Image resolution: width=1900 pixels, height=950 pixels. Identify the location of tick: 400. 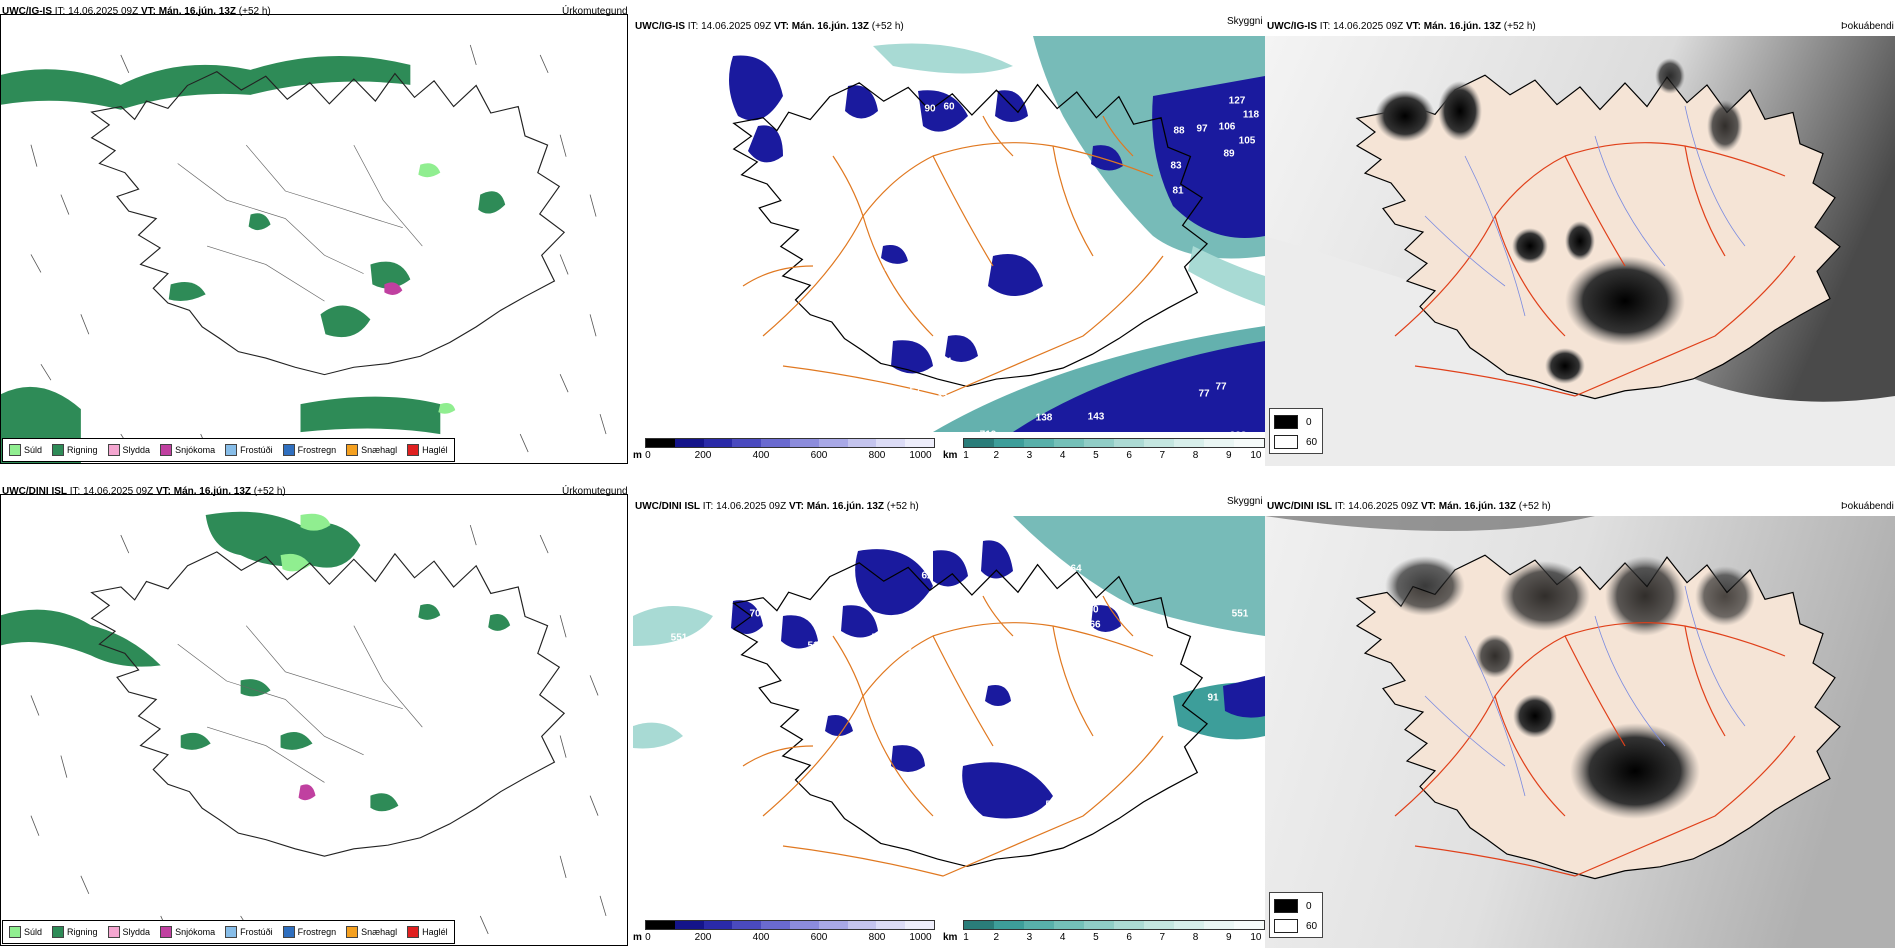
(761, 937).